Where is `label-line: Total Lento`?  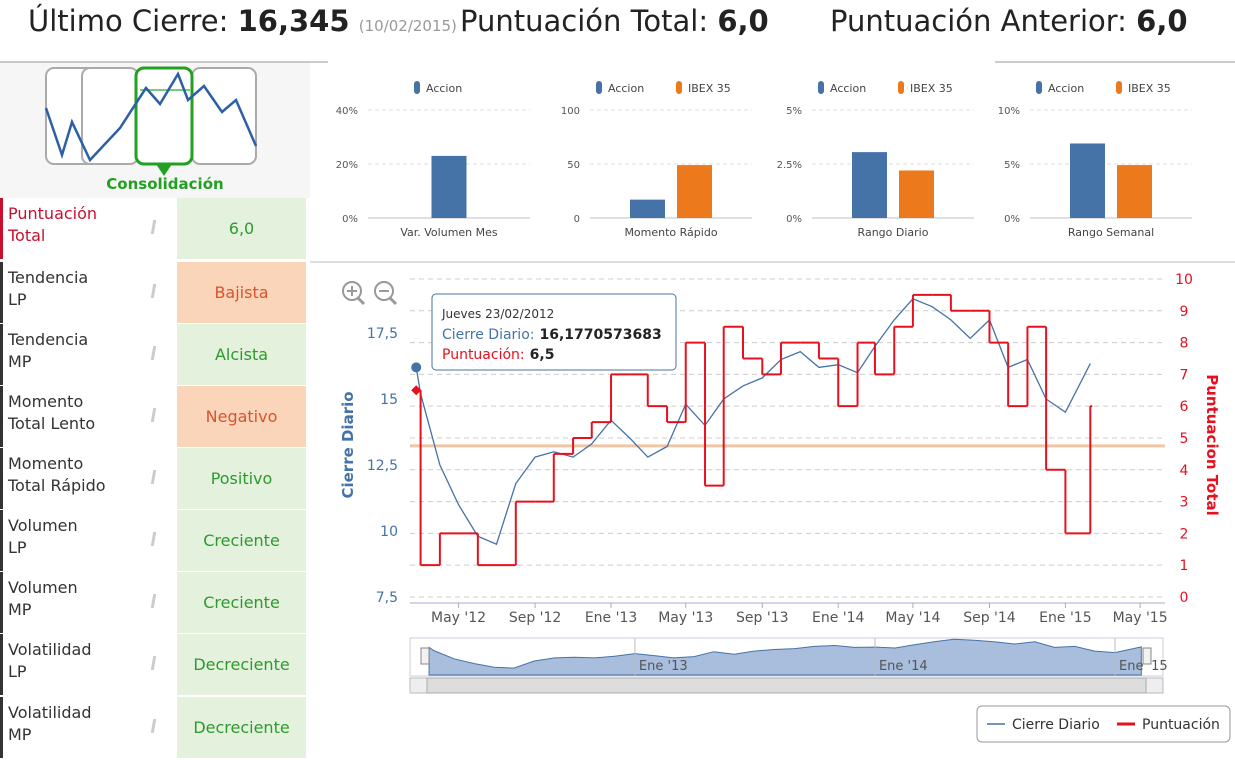 label-line: Total Lento is located at coordinates (52, 423).